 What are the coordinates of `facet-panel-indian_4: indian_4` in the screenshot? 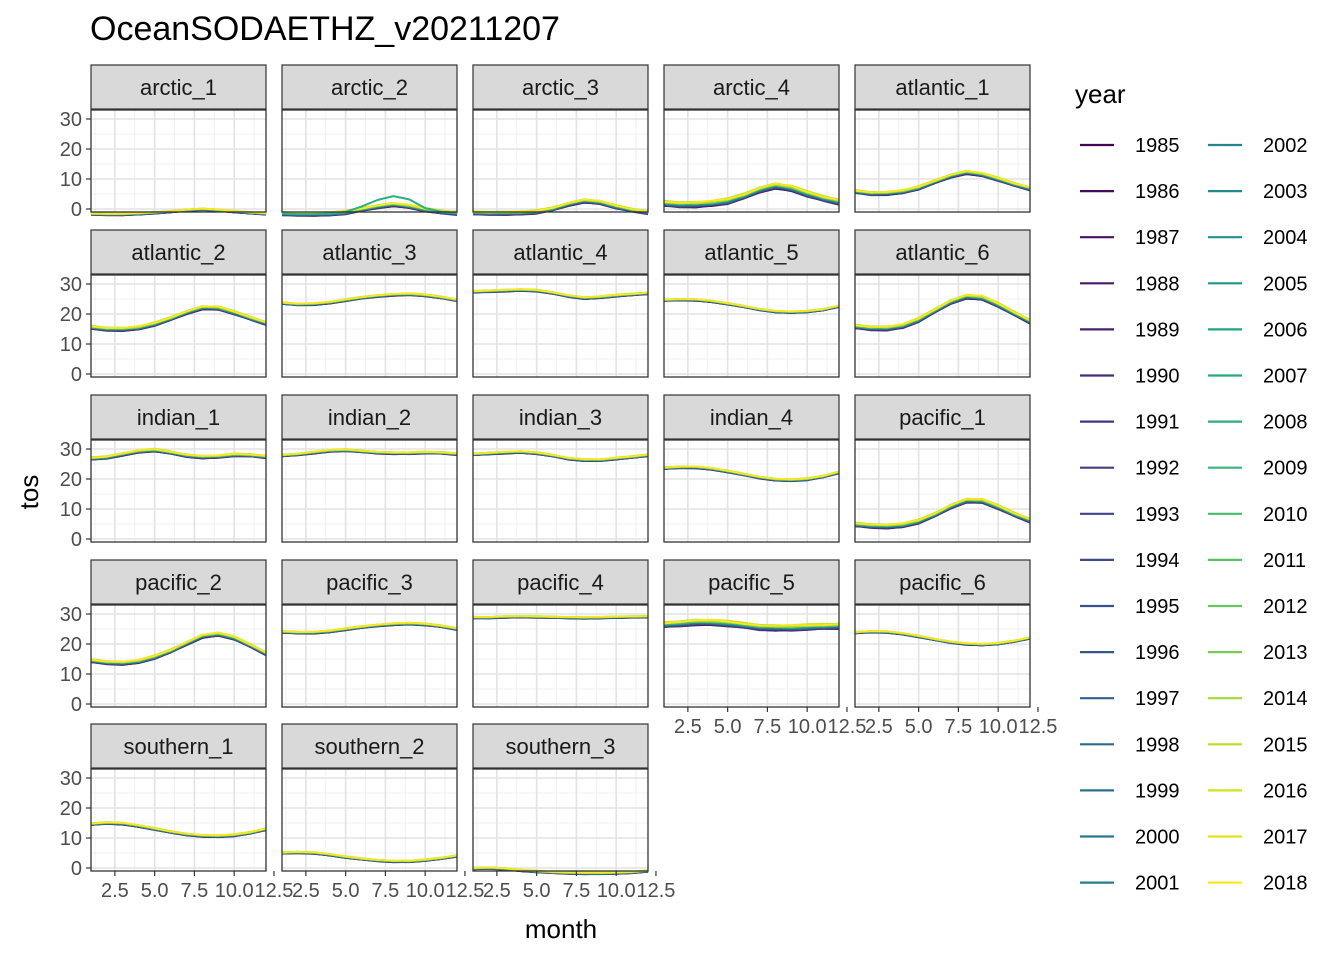 It's located at (751, 468).